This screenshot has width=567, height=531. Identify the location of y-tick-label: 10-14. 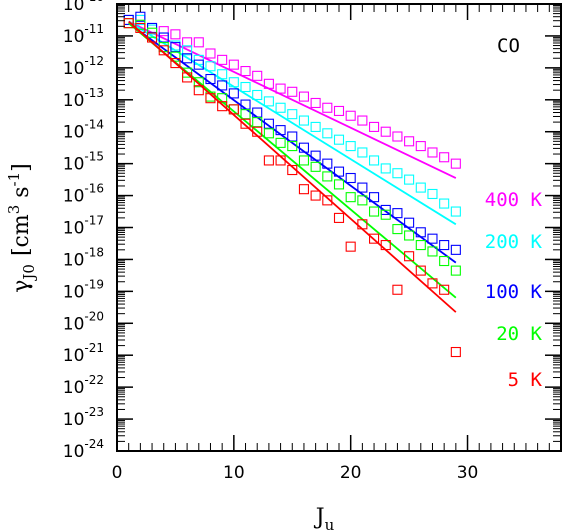
(83, 130).